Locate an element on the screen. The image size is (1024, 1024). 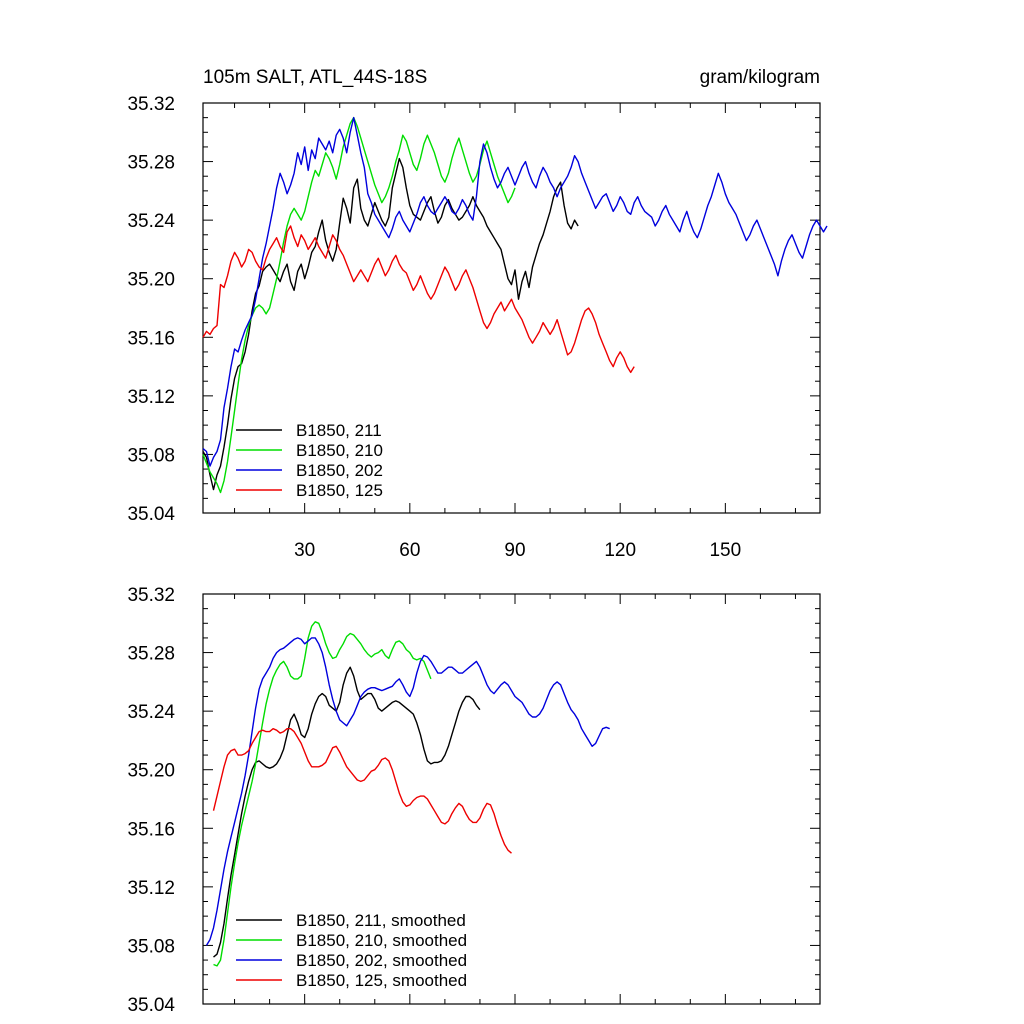
chart-title: 105m SALT, ATL_44S-18S is located at coordinates (315, 77).